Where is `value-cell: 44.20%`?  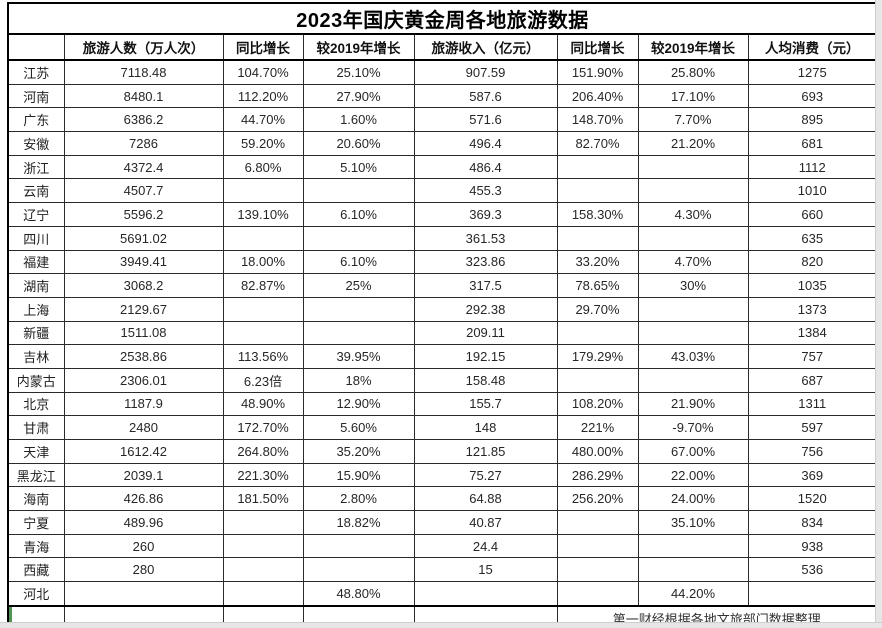
value-cell: 44.20% is located at coordinates (693, 594).